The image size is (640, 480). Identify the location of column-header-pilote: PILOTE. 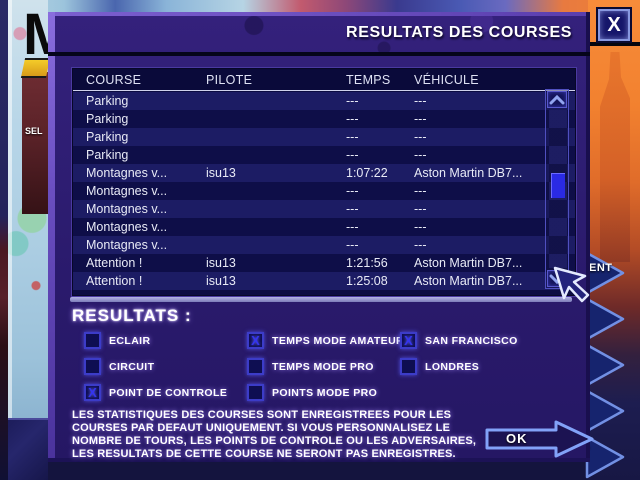
(229, 80).